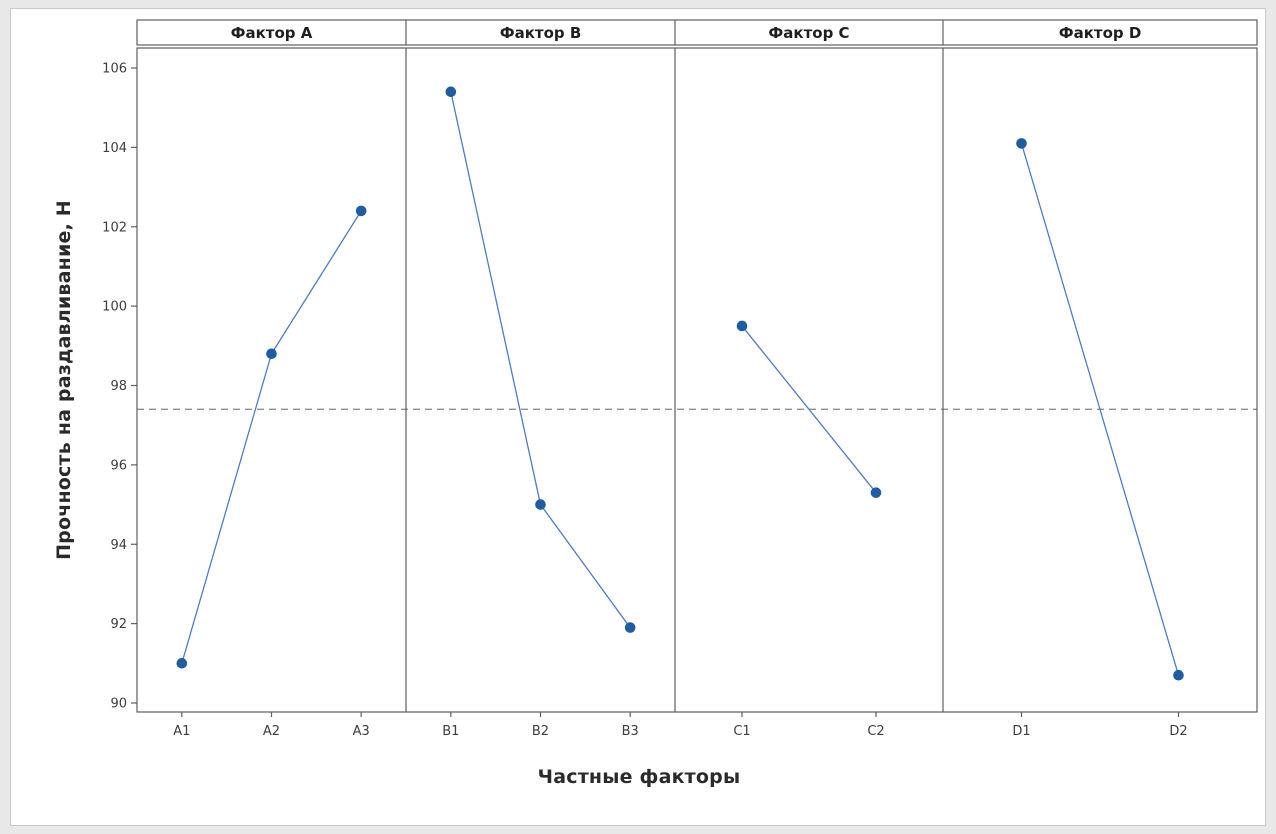  What do you see at coordinates (639, 777) in the screenshot?
I see `x-axis-title: Частные факторы` at bounding box center [639, 777].